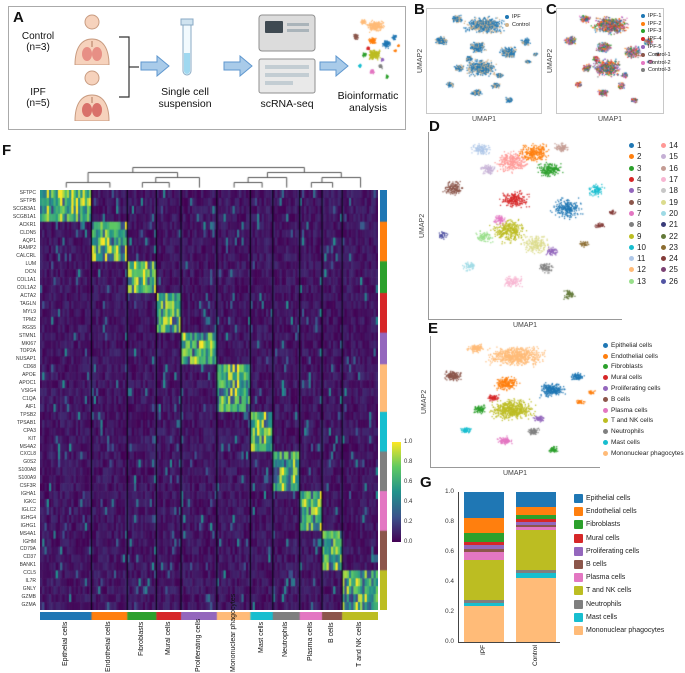 This screenshot has height=673, width=685. I want to click on legend-label: Epithelial cells, so click(632, 345).